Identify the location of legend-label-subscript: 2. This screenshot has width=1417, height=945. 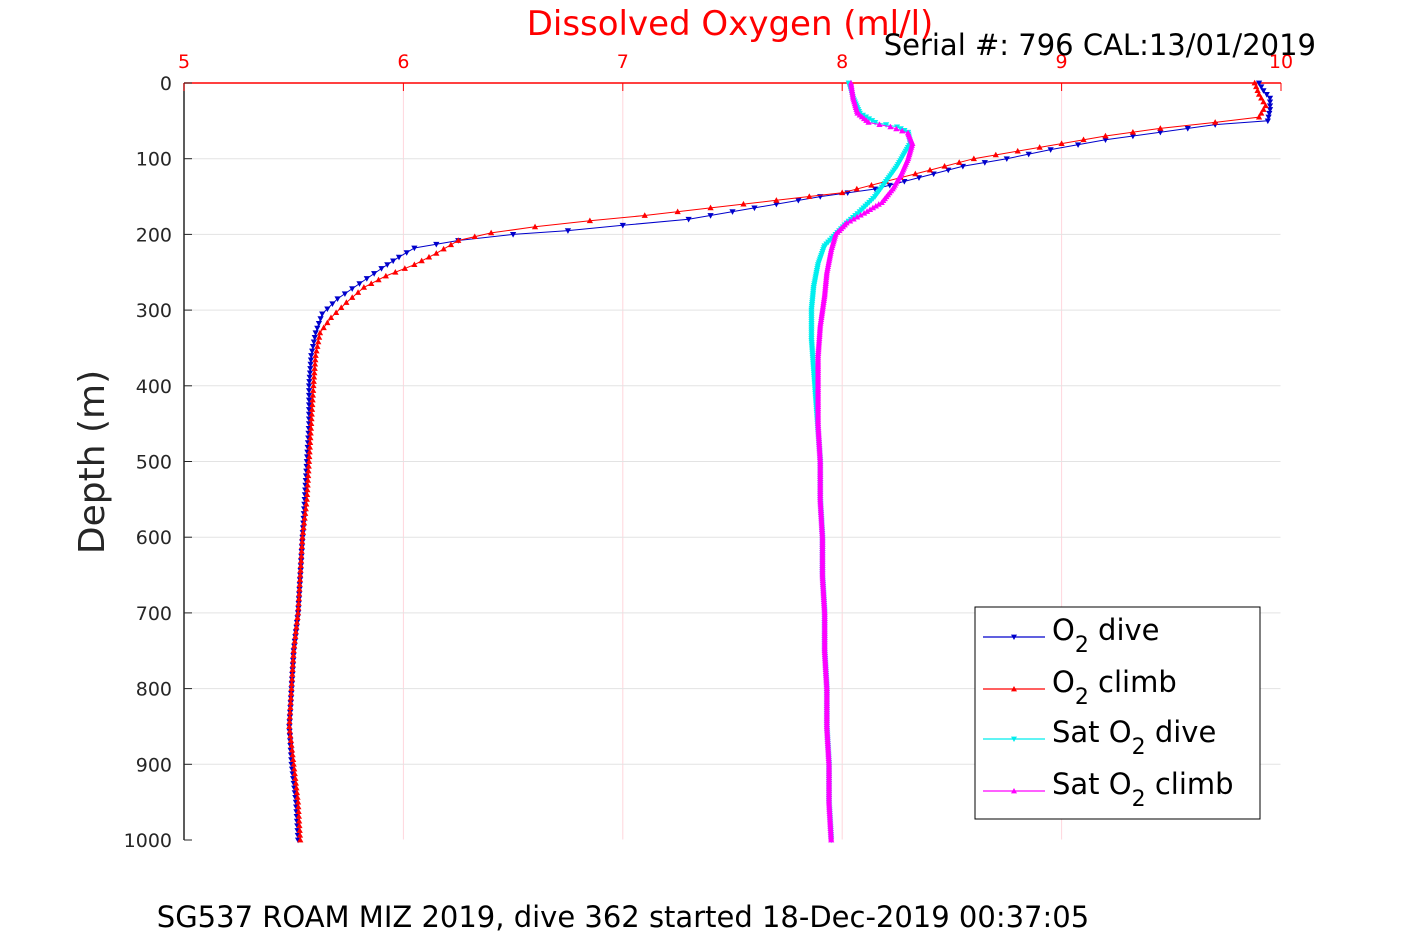
(1082, 697).